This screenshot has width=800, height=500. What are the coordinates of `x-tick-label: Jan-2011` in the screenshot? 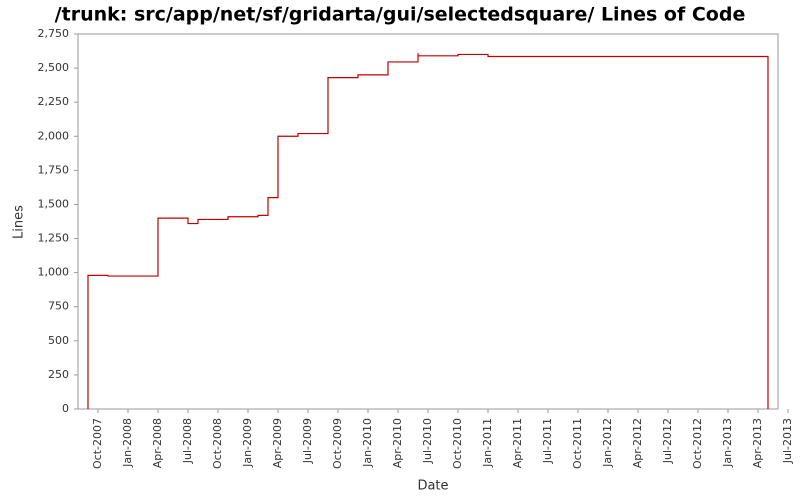 It's located at (487, 443).